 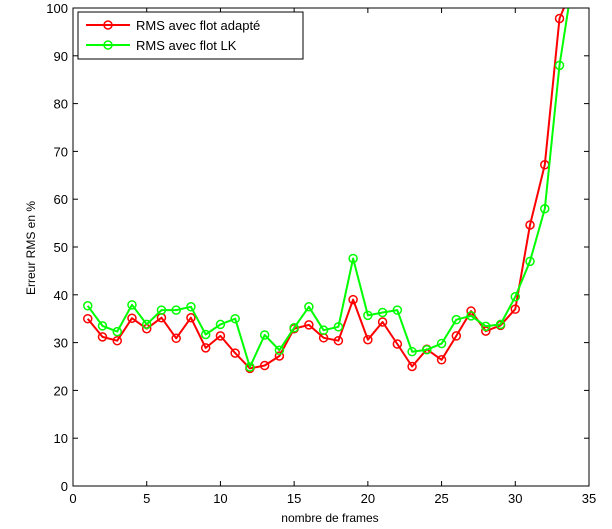 I want to click on x-tick-label: 35, so click(x=589, y=498).